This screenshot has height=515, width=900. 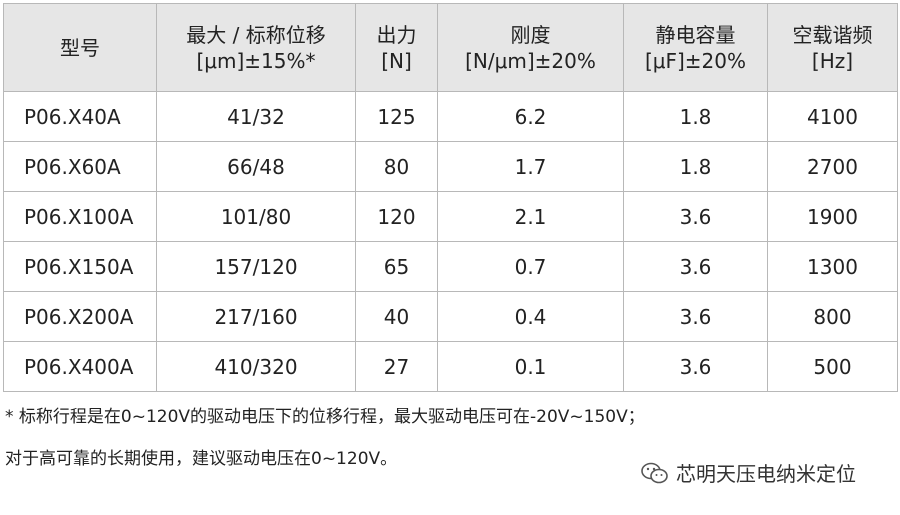 I want to click on watermark-text: 芯明天压电纳米定位, so click(x=766, y=474).